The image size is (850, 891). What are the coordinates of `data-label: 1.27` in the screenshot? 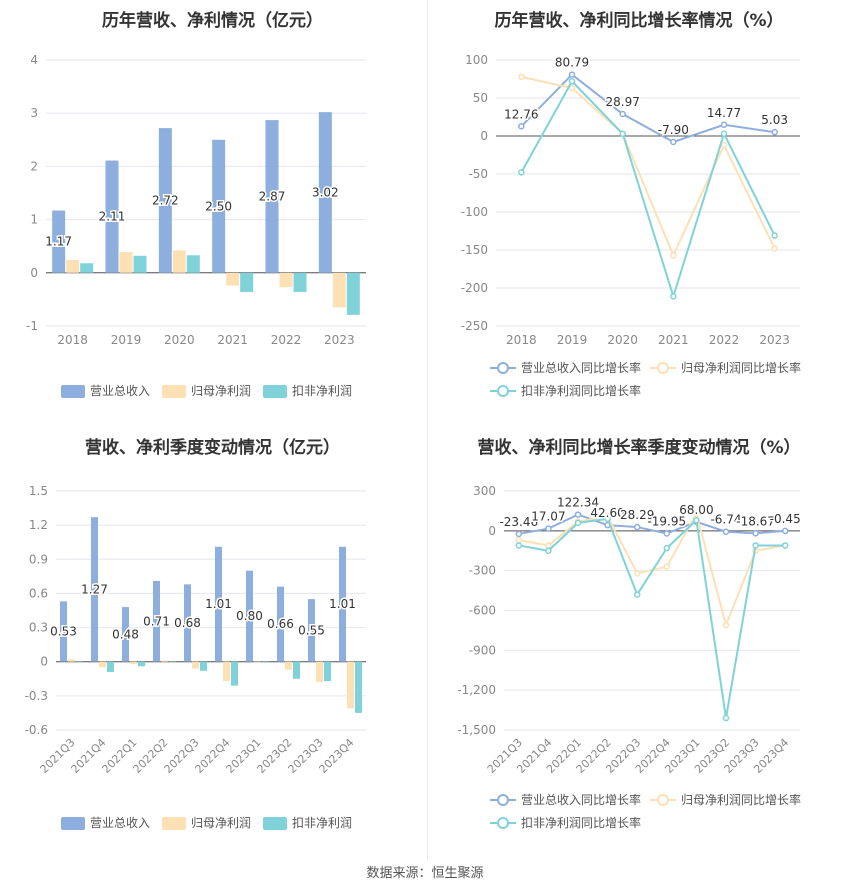 It's located at (94, 589).